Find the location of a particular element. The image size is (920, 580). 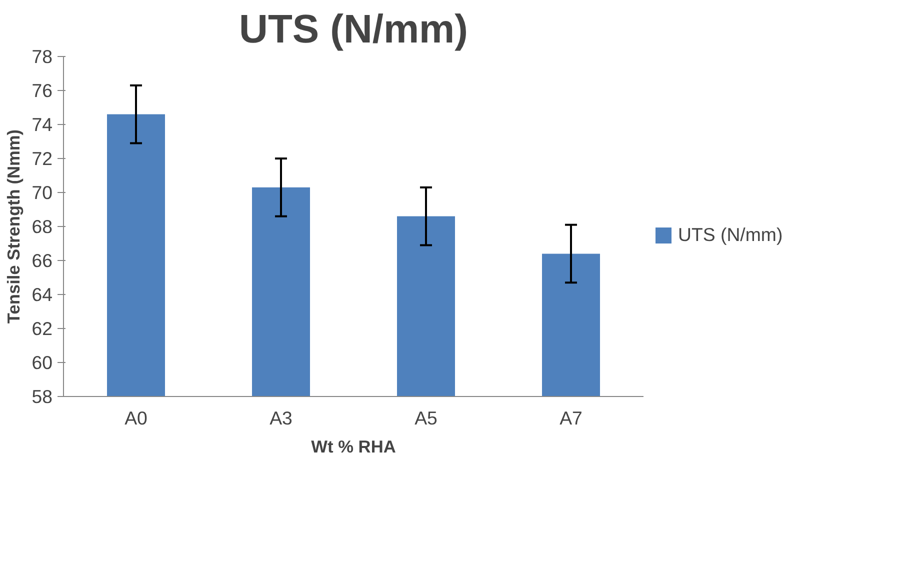

y-tick-label: 74 is located at coordinates (42, 124).